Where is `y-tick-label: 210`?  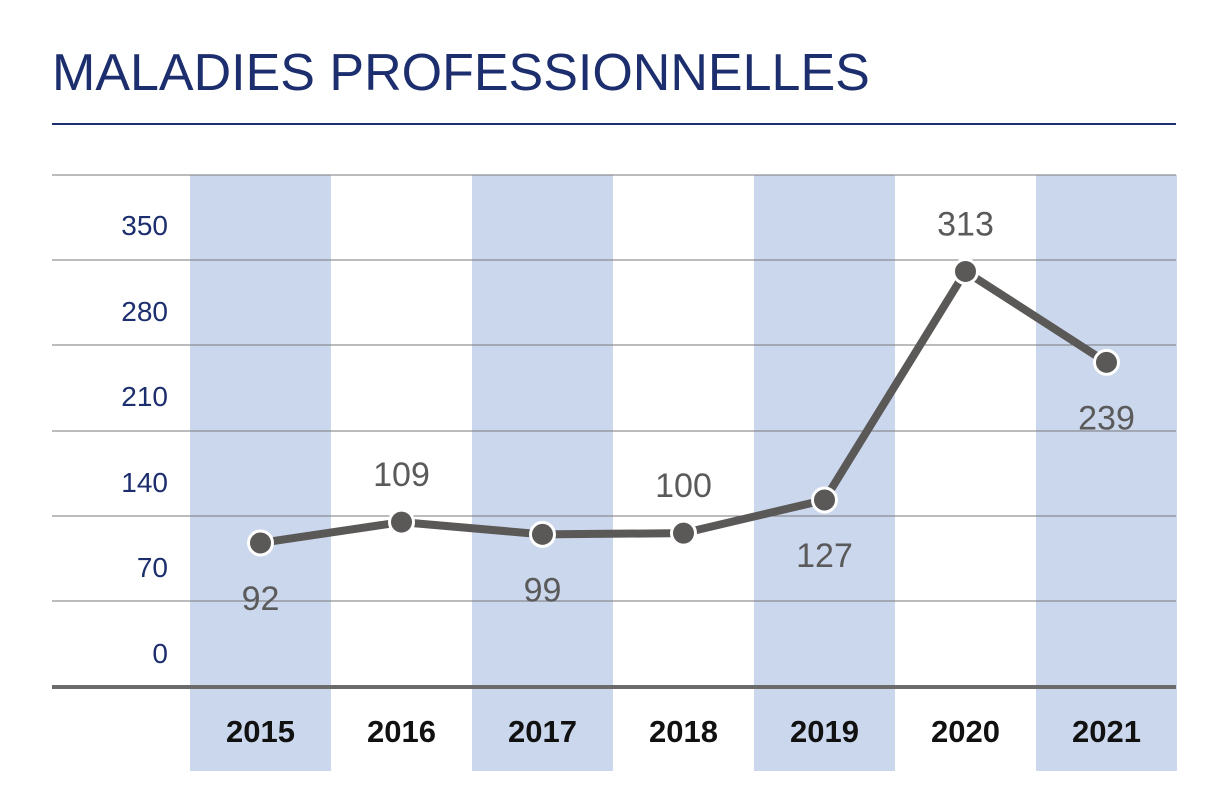 y-tick-label: 210 is located at coordinates (144, 396).